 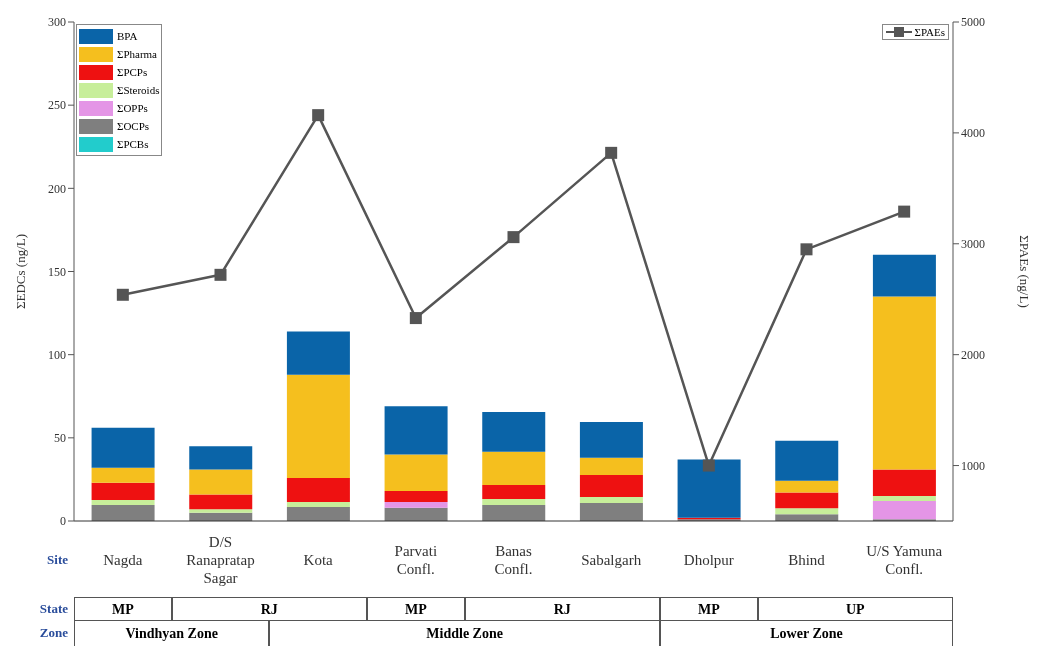 What do you see at coordinates (57, 188) in the screenshot?
I see `y-tick-label: 200` at bounding box center [57, 188].